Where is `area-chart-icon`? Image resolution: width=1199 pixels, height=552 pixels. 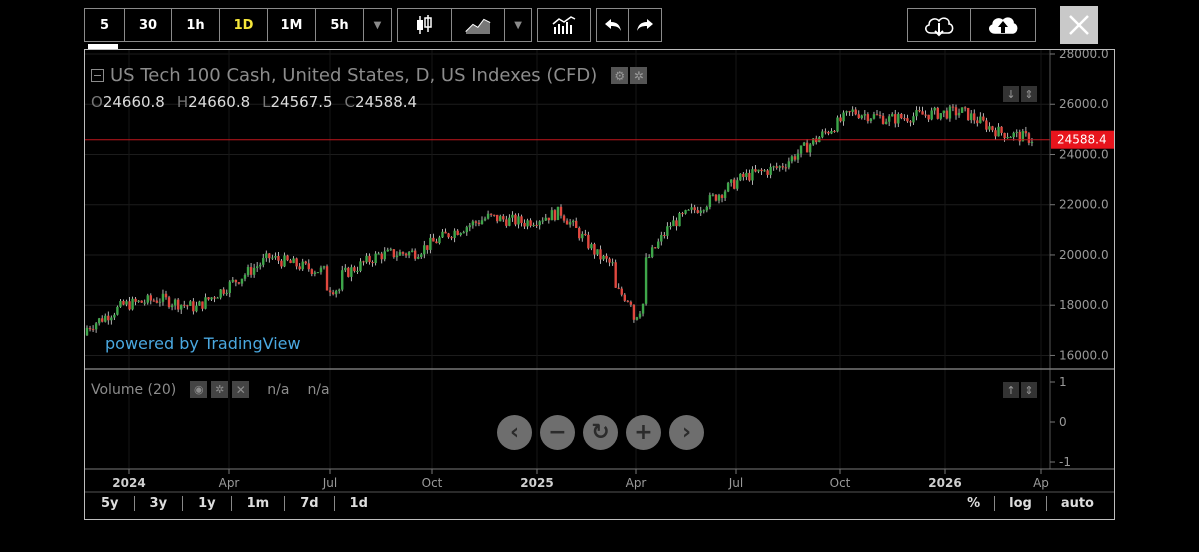
area-chart-icon is located at coordinates (479, 25).